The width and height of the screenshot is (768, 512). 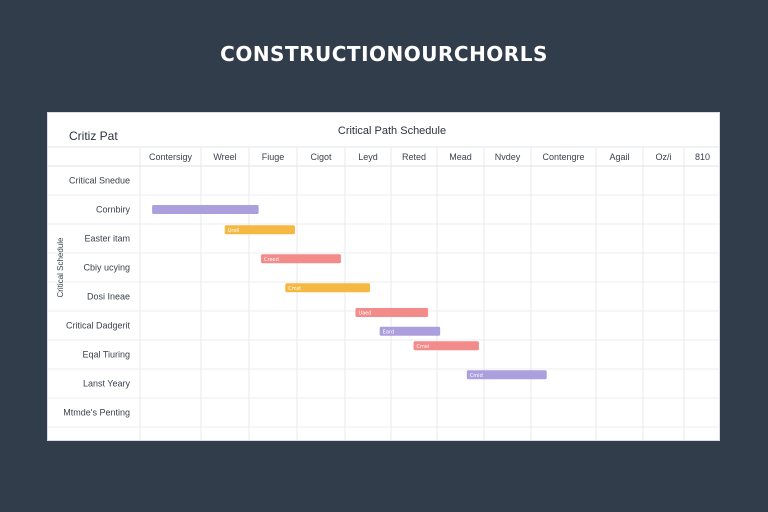 What do you see at coordinates (423, 347) in the screenshot?
I see `gantt-bar-label: Cmei` at bounding box center [423, 347].